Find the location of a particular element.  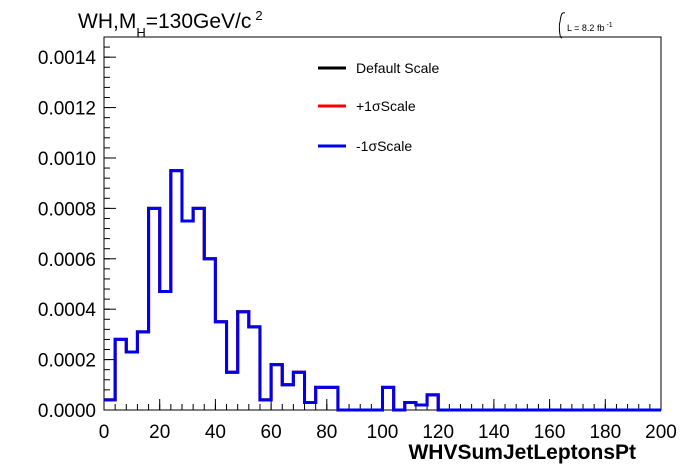

legend-label: Default Scale is located at coordinates (397, 68).